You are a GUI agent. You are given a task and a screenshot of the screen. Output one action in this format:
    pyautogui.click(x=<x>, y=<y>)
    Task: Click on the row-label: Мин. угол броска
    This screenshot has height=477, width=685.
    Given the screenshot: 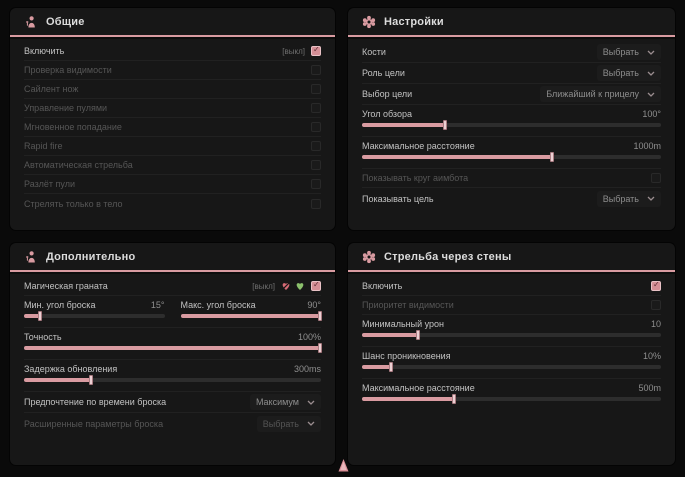 What is the action you would take?
    pyautogui.click(x=60, y=305)
    